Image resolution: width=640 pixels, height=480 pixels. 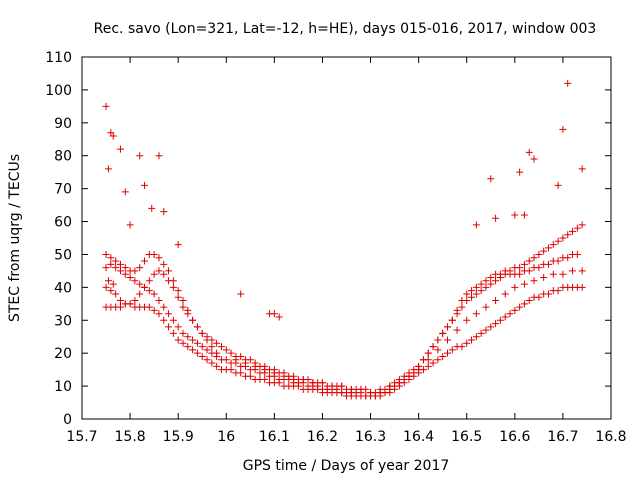 What do you see at coordinates (63, 255) in the screenshot?
I see `y-tick-label: 50` at bounding box center [63, 255].